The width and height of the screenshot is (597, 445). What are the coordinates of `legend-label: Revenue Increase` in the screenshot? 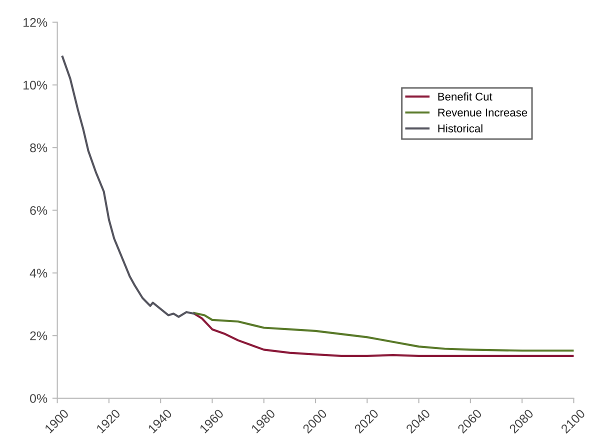 It's located at (483, 112).